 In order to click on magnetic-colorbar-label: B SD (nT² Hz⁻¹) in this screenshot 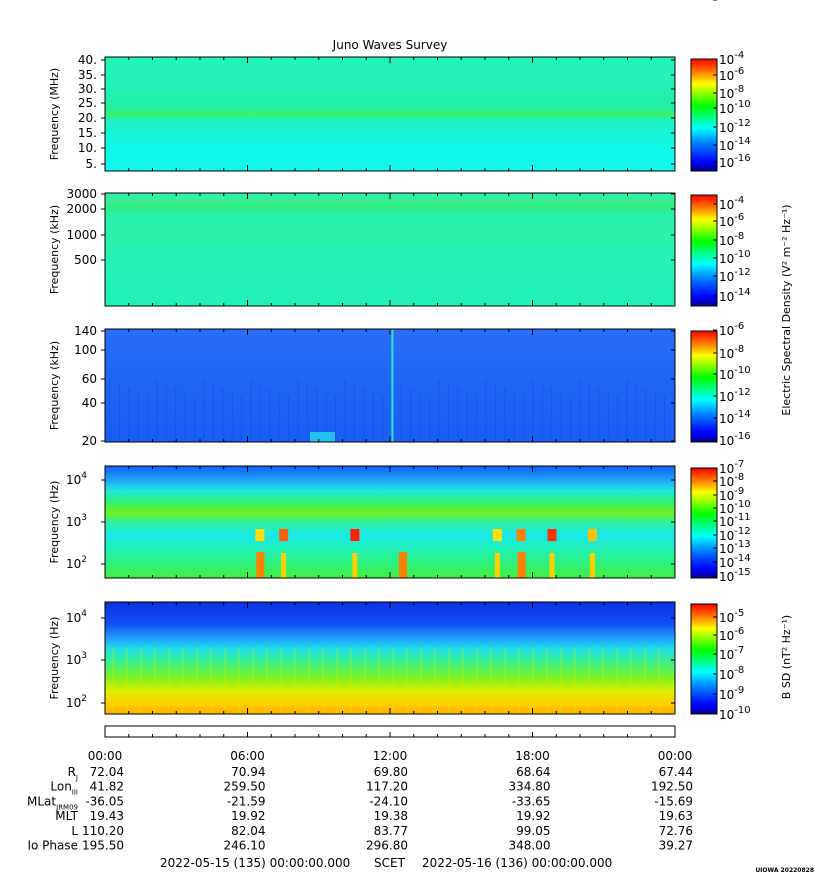, I will do `click(786, 657)`.